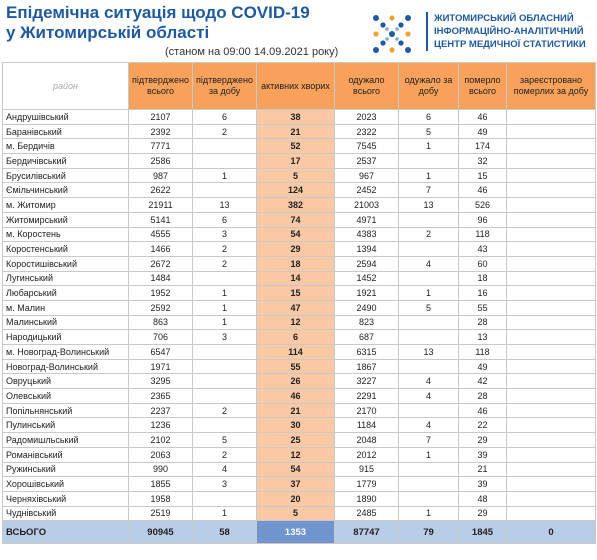  What do you see at coordinates (366, 161) in the screenshot?
I see `cell-recovered: 2537` at bounding box center [366, 161].